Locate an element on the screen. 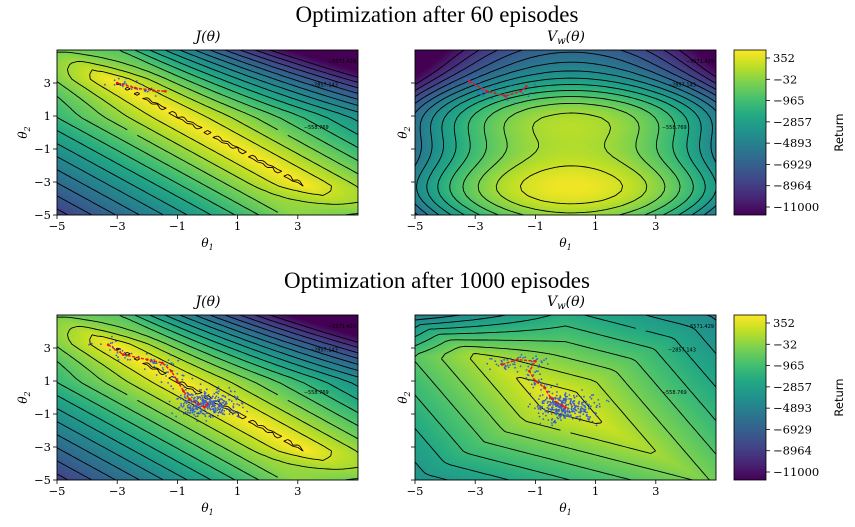  x-tick-label: 1 is located at coordinates (237, 226).